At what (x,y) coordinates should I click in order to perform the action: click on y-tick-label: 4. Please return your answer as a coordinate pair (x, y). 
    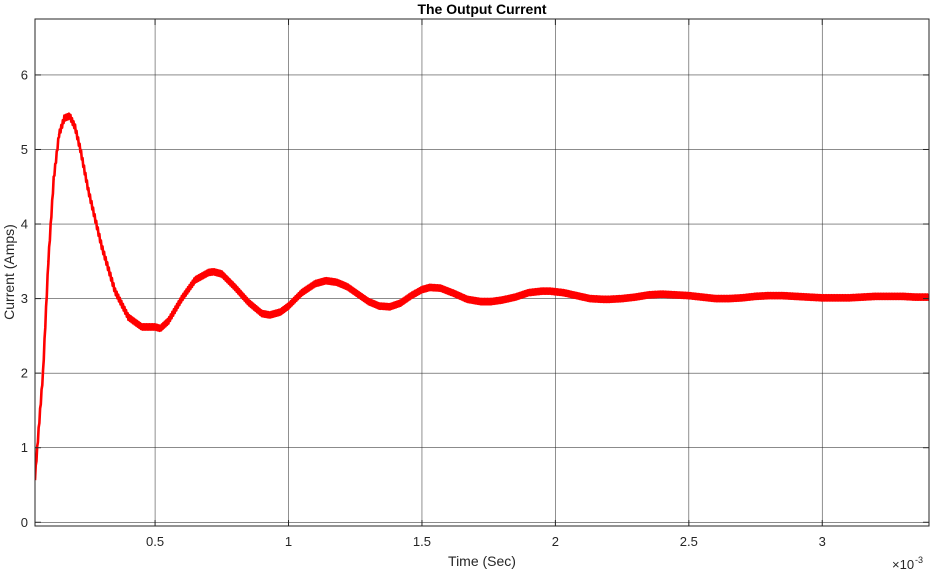
    Looking at the image, I should click on (24, 224).